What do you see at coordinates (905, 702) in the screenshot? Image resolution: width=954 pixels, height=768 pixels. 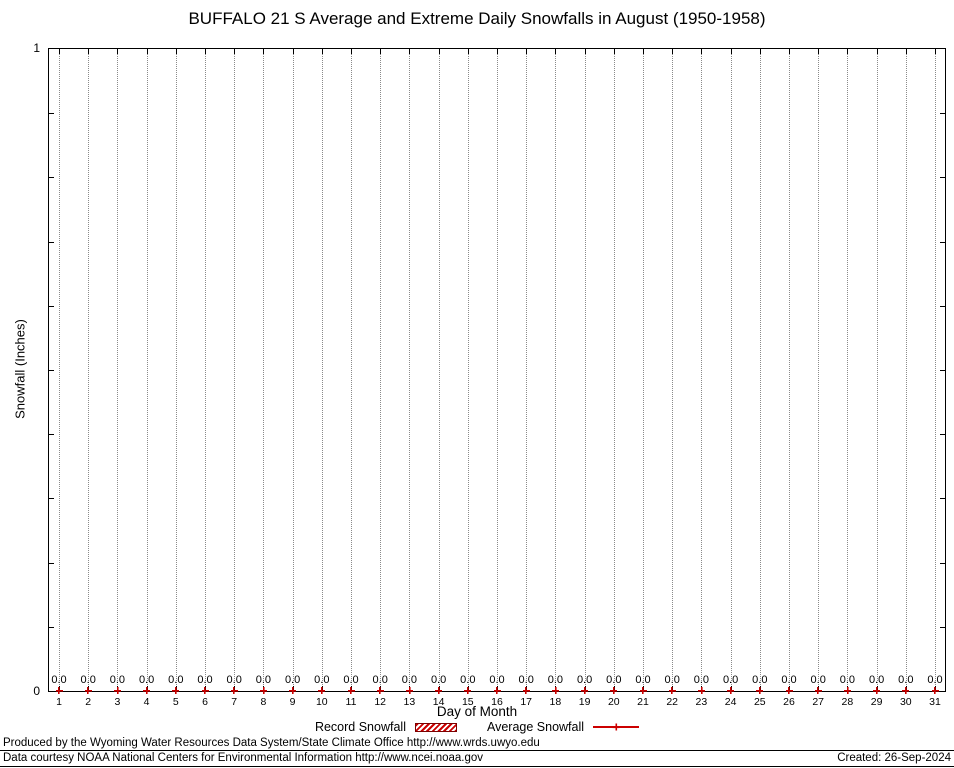 I see `x-tick-label: 30` at bounding box center [905, 702].